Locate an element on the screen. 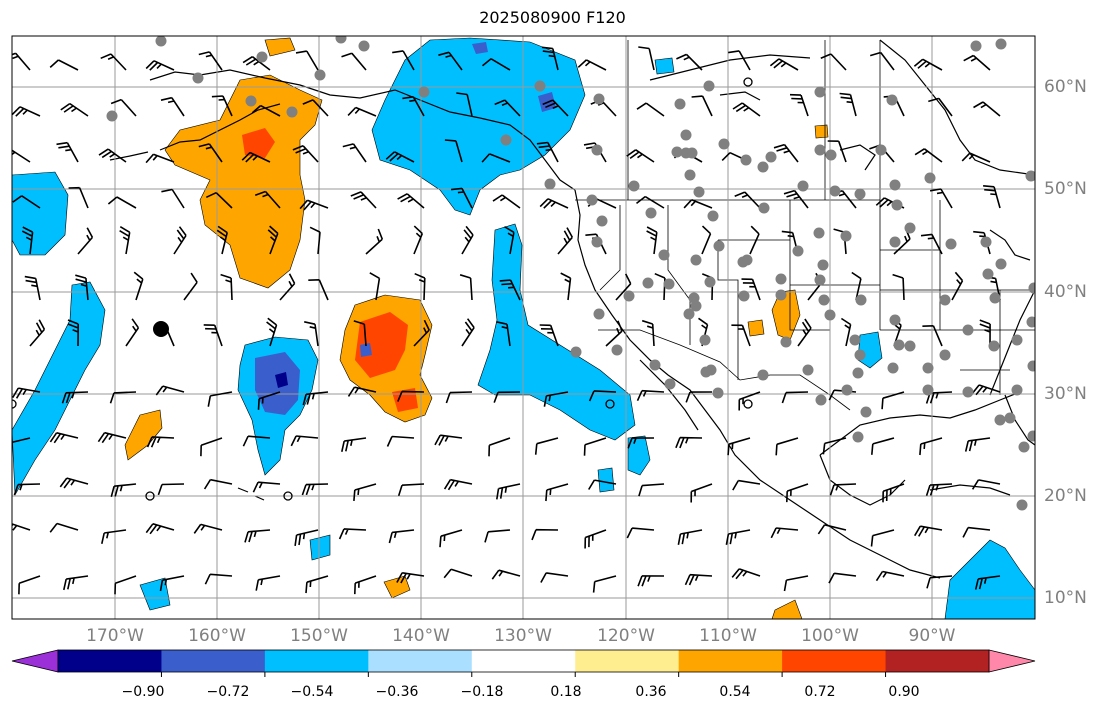  lon-label: 160°W is located at coordinates (217, 636).